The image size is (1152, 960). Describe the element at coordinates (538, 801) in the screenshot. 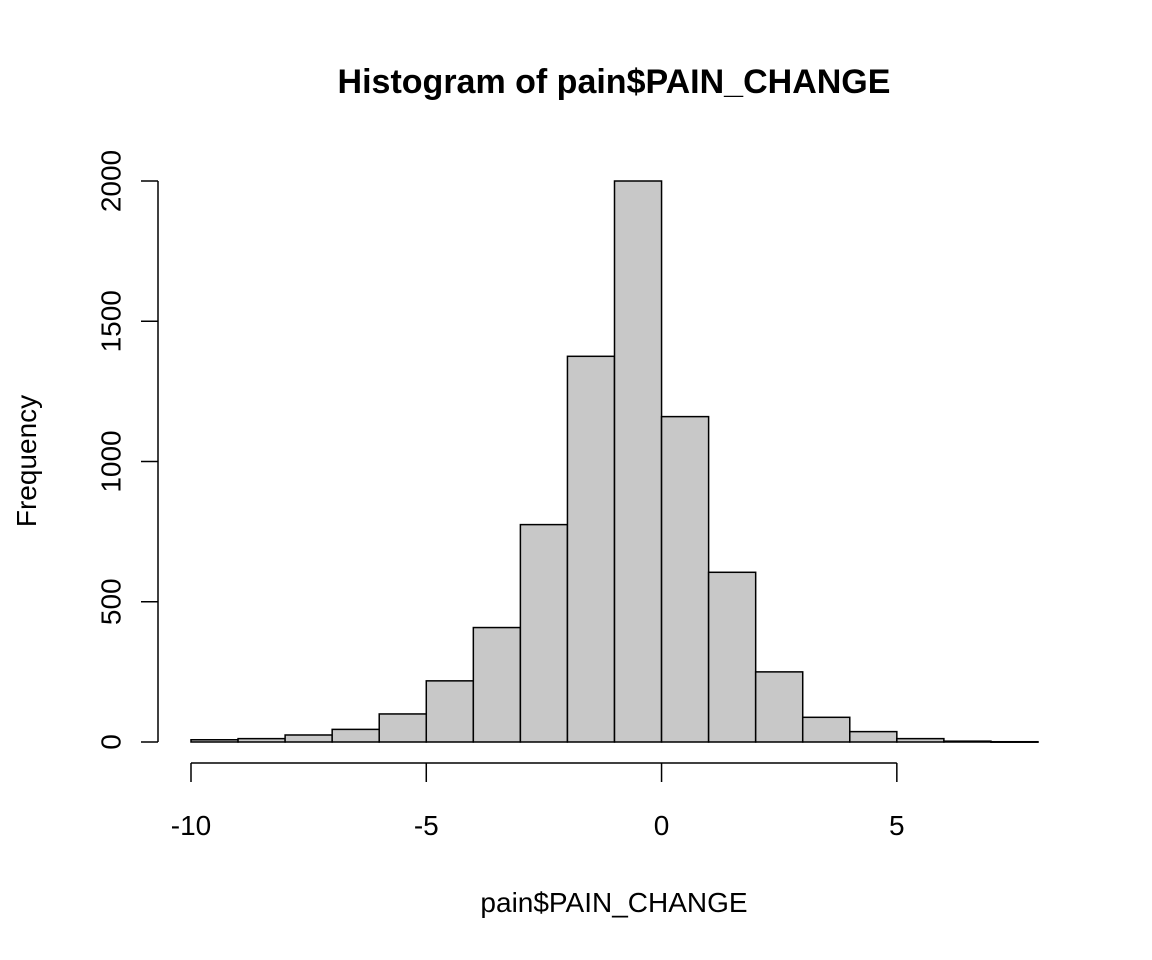

I see `x-axis: -10 -5 0 5` at that location.